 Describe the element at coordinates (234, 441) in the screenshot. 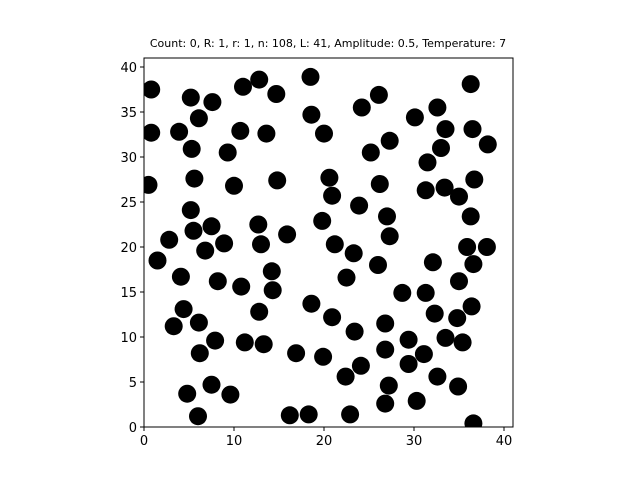

I see `x-tick-label: 10` at that location.